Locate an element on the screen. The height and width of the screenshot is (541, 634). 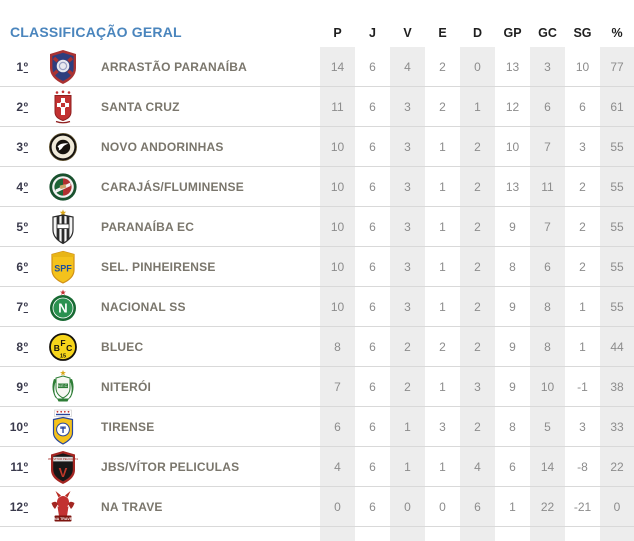
stat-sg: 6 is located at coordinates (582, 106).